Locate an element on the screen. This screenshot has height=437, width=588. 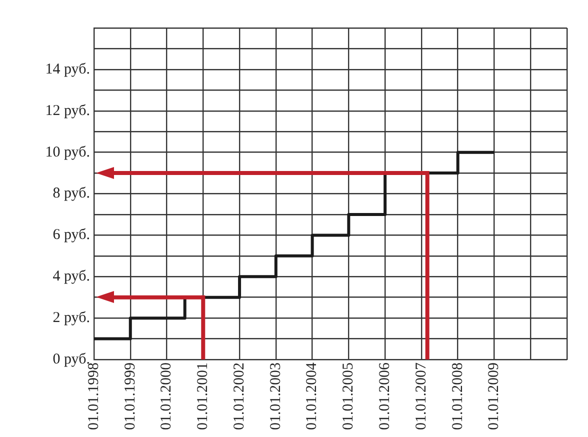
x-tick-label: 01.01.2007 is located at coordinates (421, 396).